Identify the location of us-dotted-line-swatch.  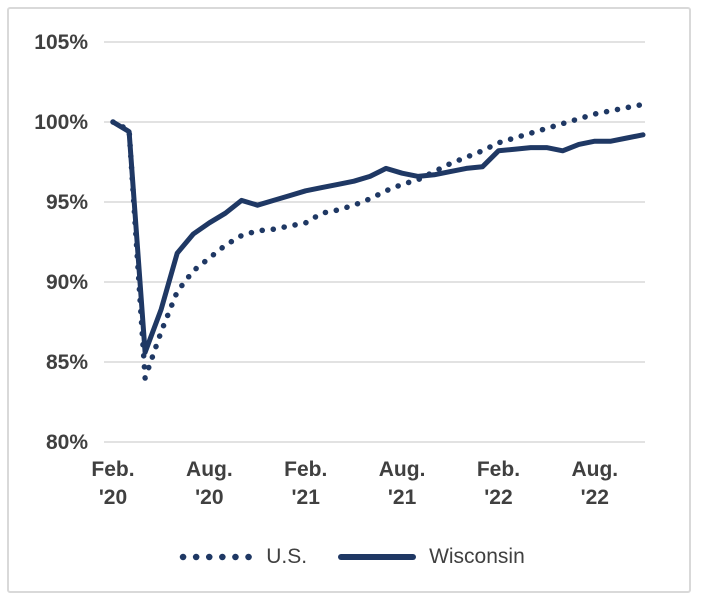
(216, 557).